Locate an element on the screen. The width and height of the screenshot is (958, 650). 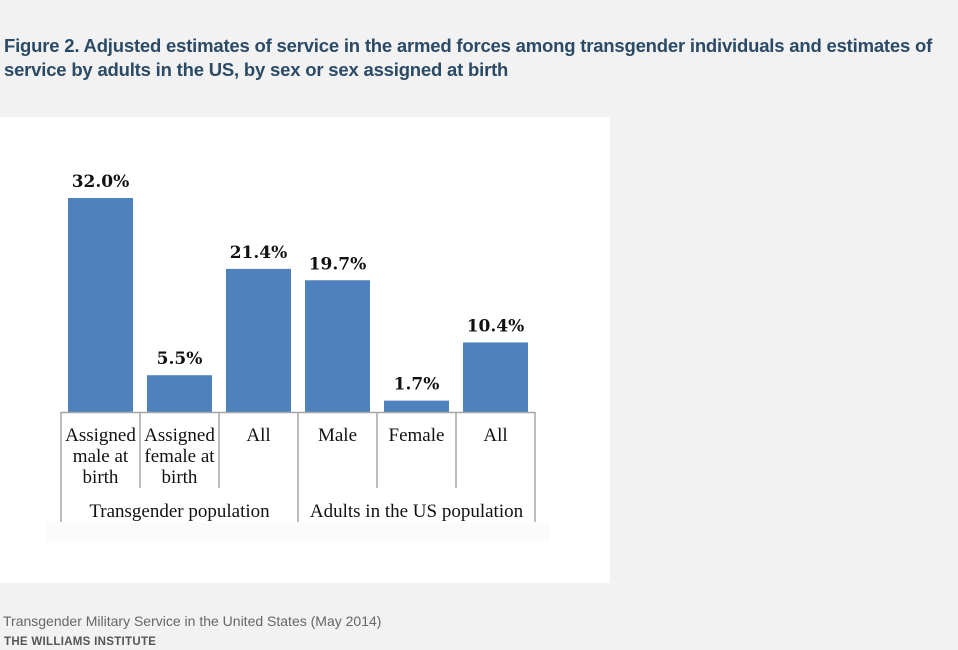
data-label: 5.5% is located at coordinates (180, 359).